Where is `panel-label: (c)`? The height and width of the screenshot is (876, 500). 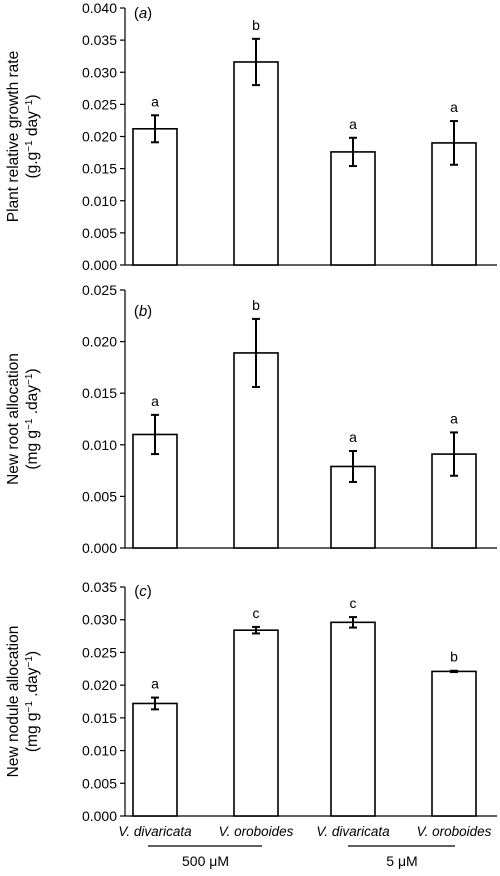 panel-label: (c) is located at coordinates (143, 591).